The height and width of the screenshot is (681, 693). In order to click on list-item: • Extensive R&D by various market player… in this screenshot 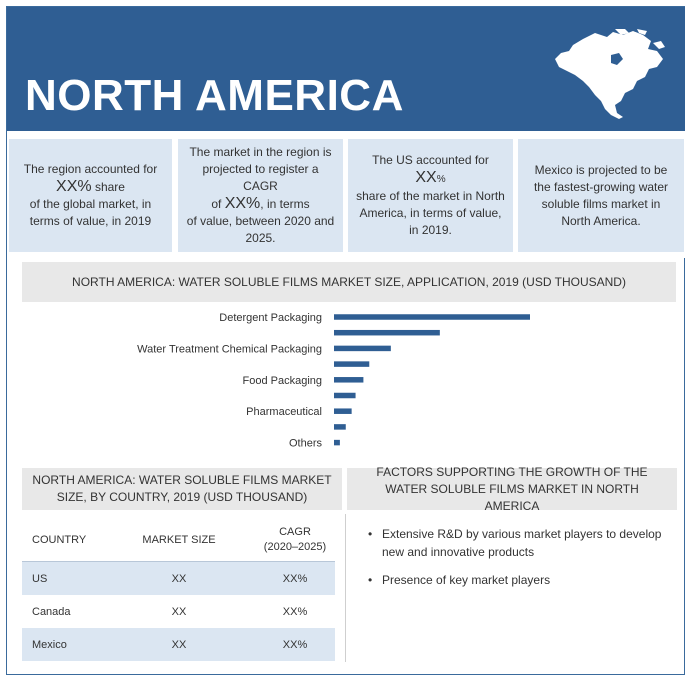, I will do `click(518, 543)`.